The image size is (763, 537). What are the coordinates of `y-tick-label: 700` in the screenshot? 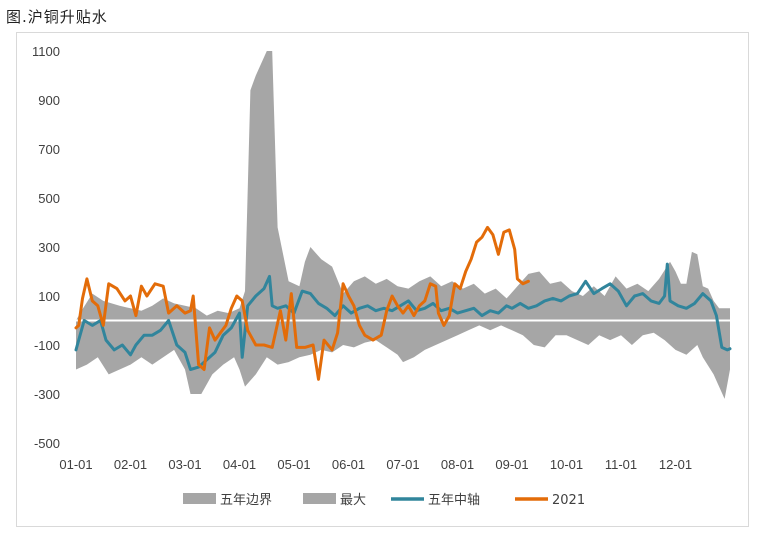 It's located at (49, 149).